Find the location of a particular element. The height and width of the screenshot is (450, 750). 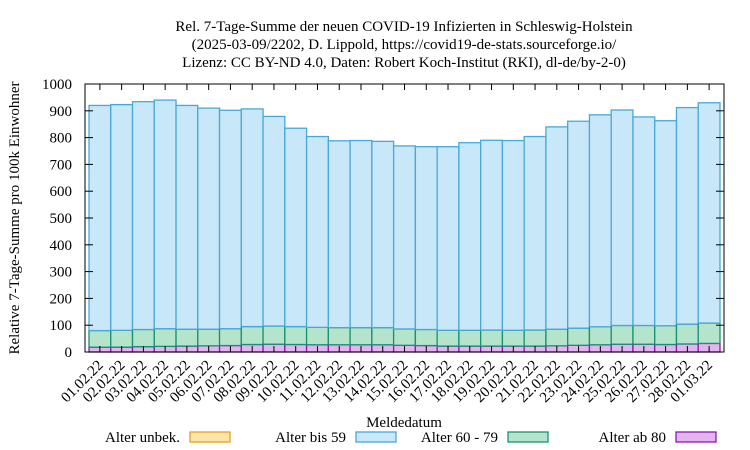

x-axis-label: Meldedatum is located at coordinates (404, 423).